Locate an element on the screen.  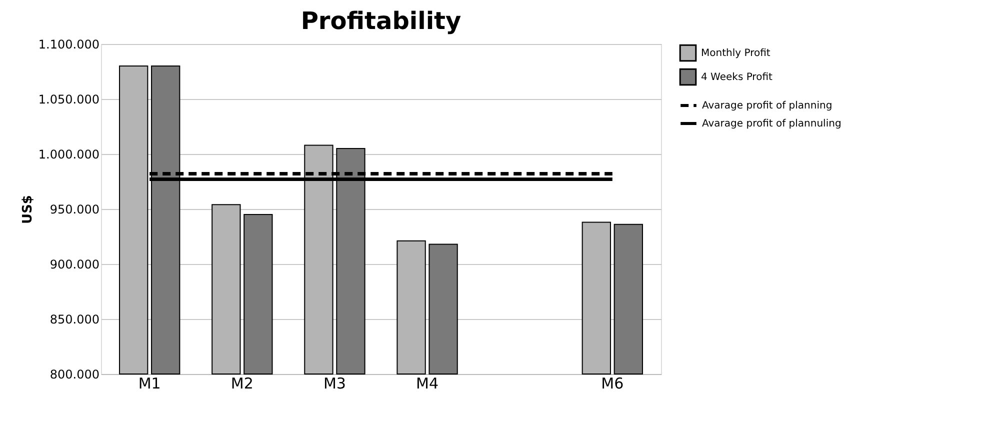
legend-label: Avarage profit of planning is located at coordinates (767, 106).